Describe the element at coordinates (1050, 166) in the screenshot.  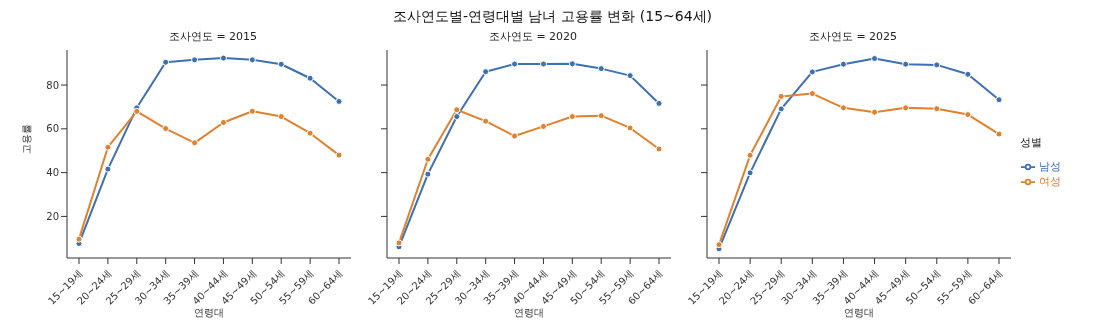
I see `legend-label: 남성` at that location.